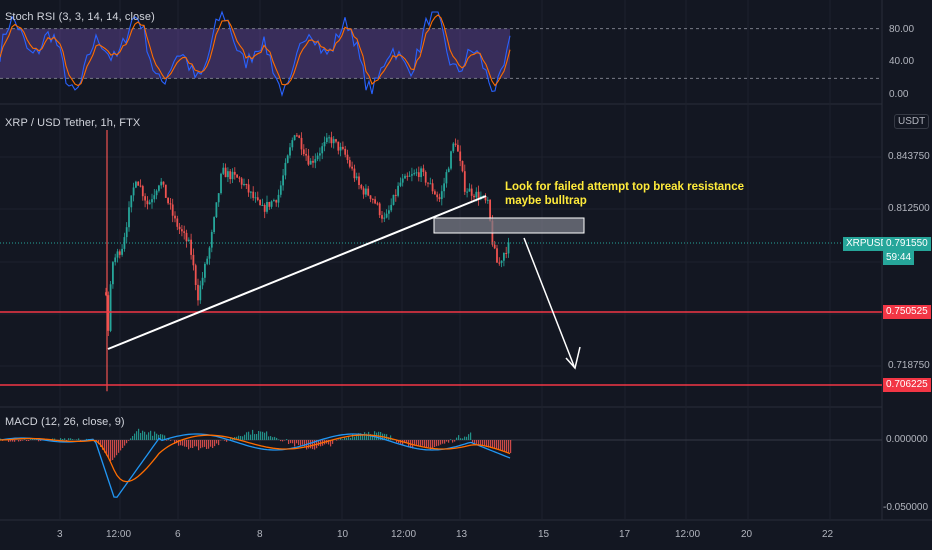  Describe the element at coordinates (80, 17) in the screenshot. I see `stoch-rsi-title: Stoch RSI (3, 3, 14, 14, close)` at that location.